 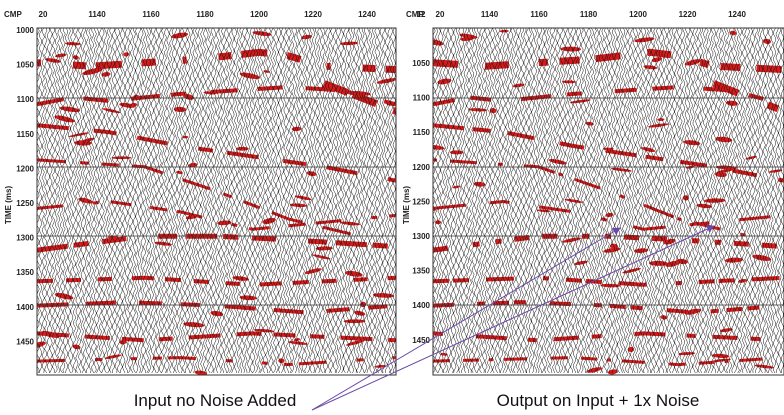 I want to click on y-tick-label: 1400, so click(x=25, y=307).